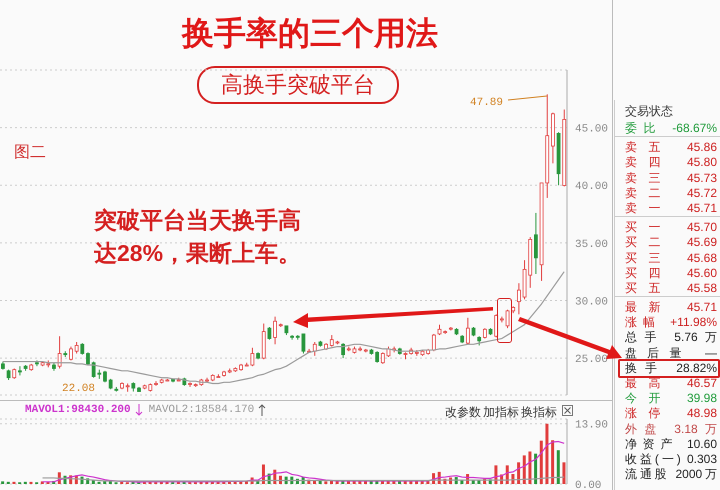 This screenshot has width=720, height=490. What do you see at coordinates (671, 474) in the screenshot?
I see `text: 流通股 2000万` at bounding box center [671, 474].